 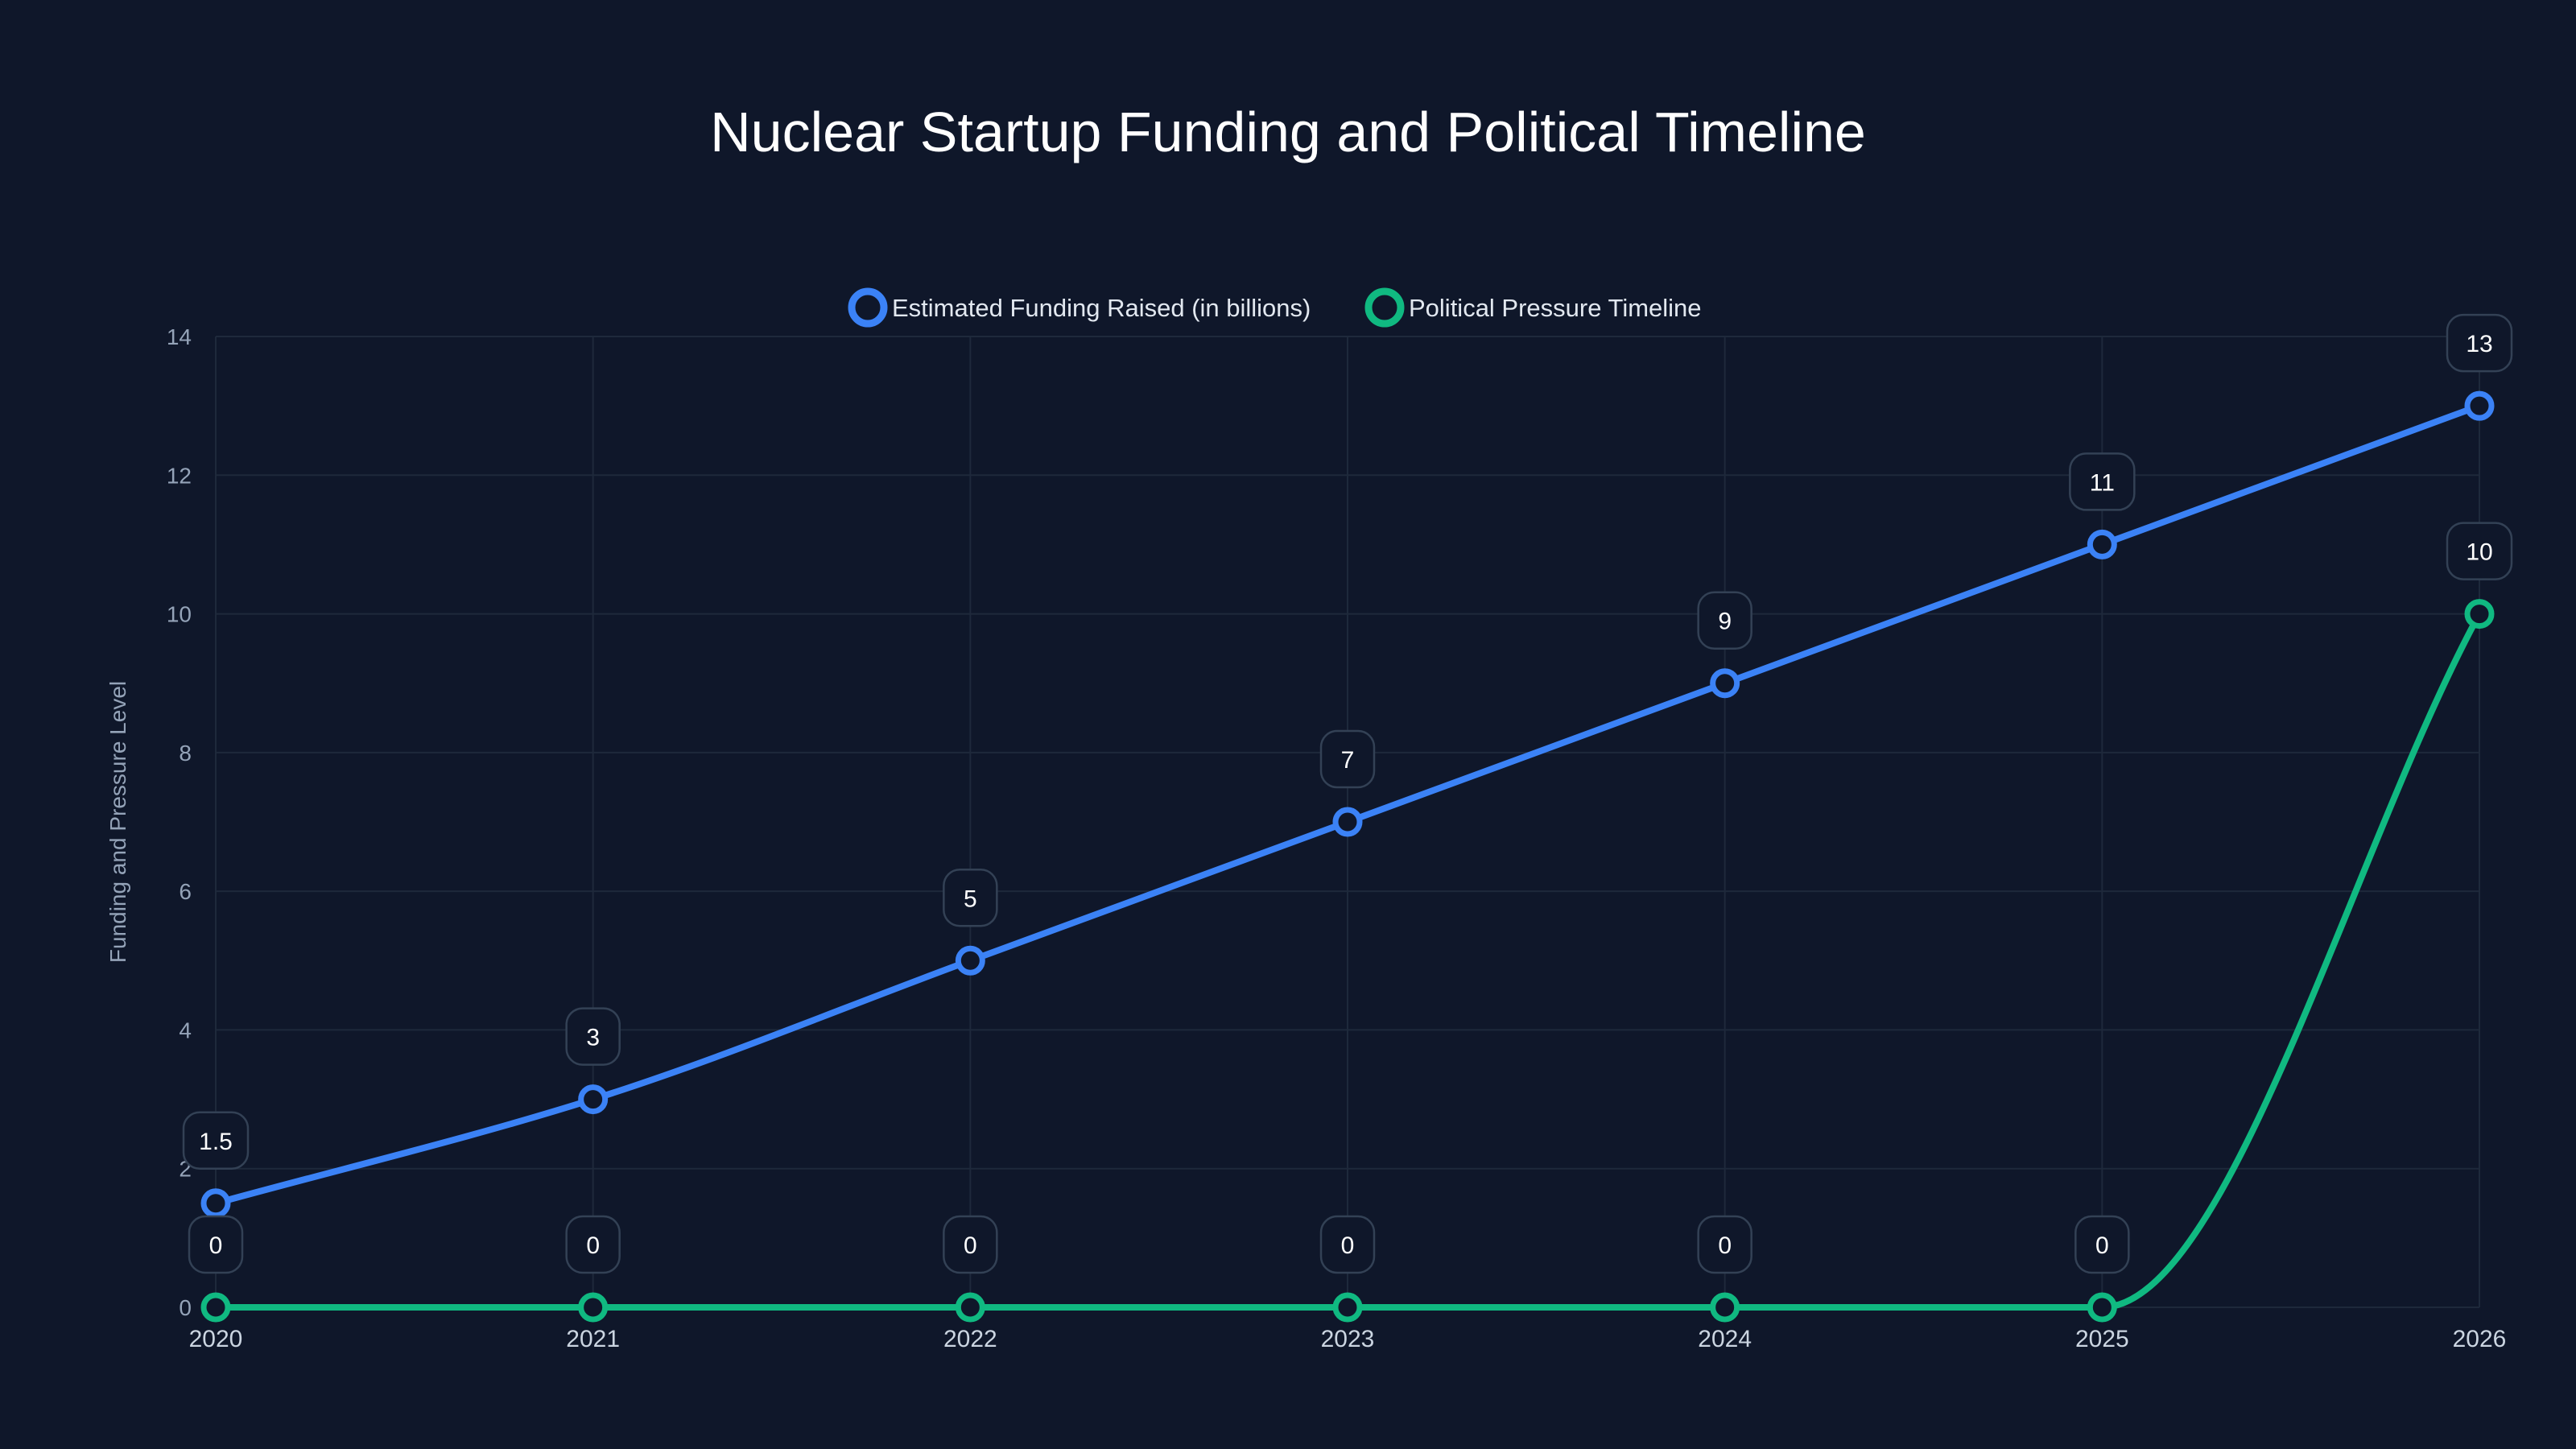 I want to click on y-tick-label: 8, so click(x=185, y=753).